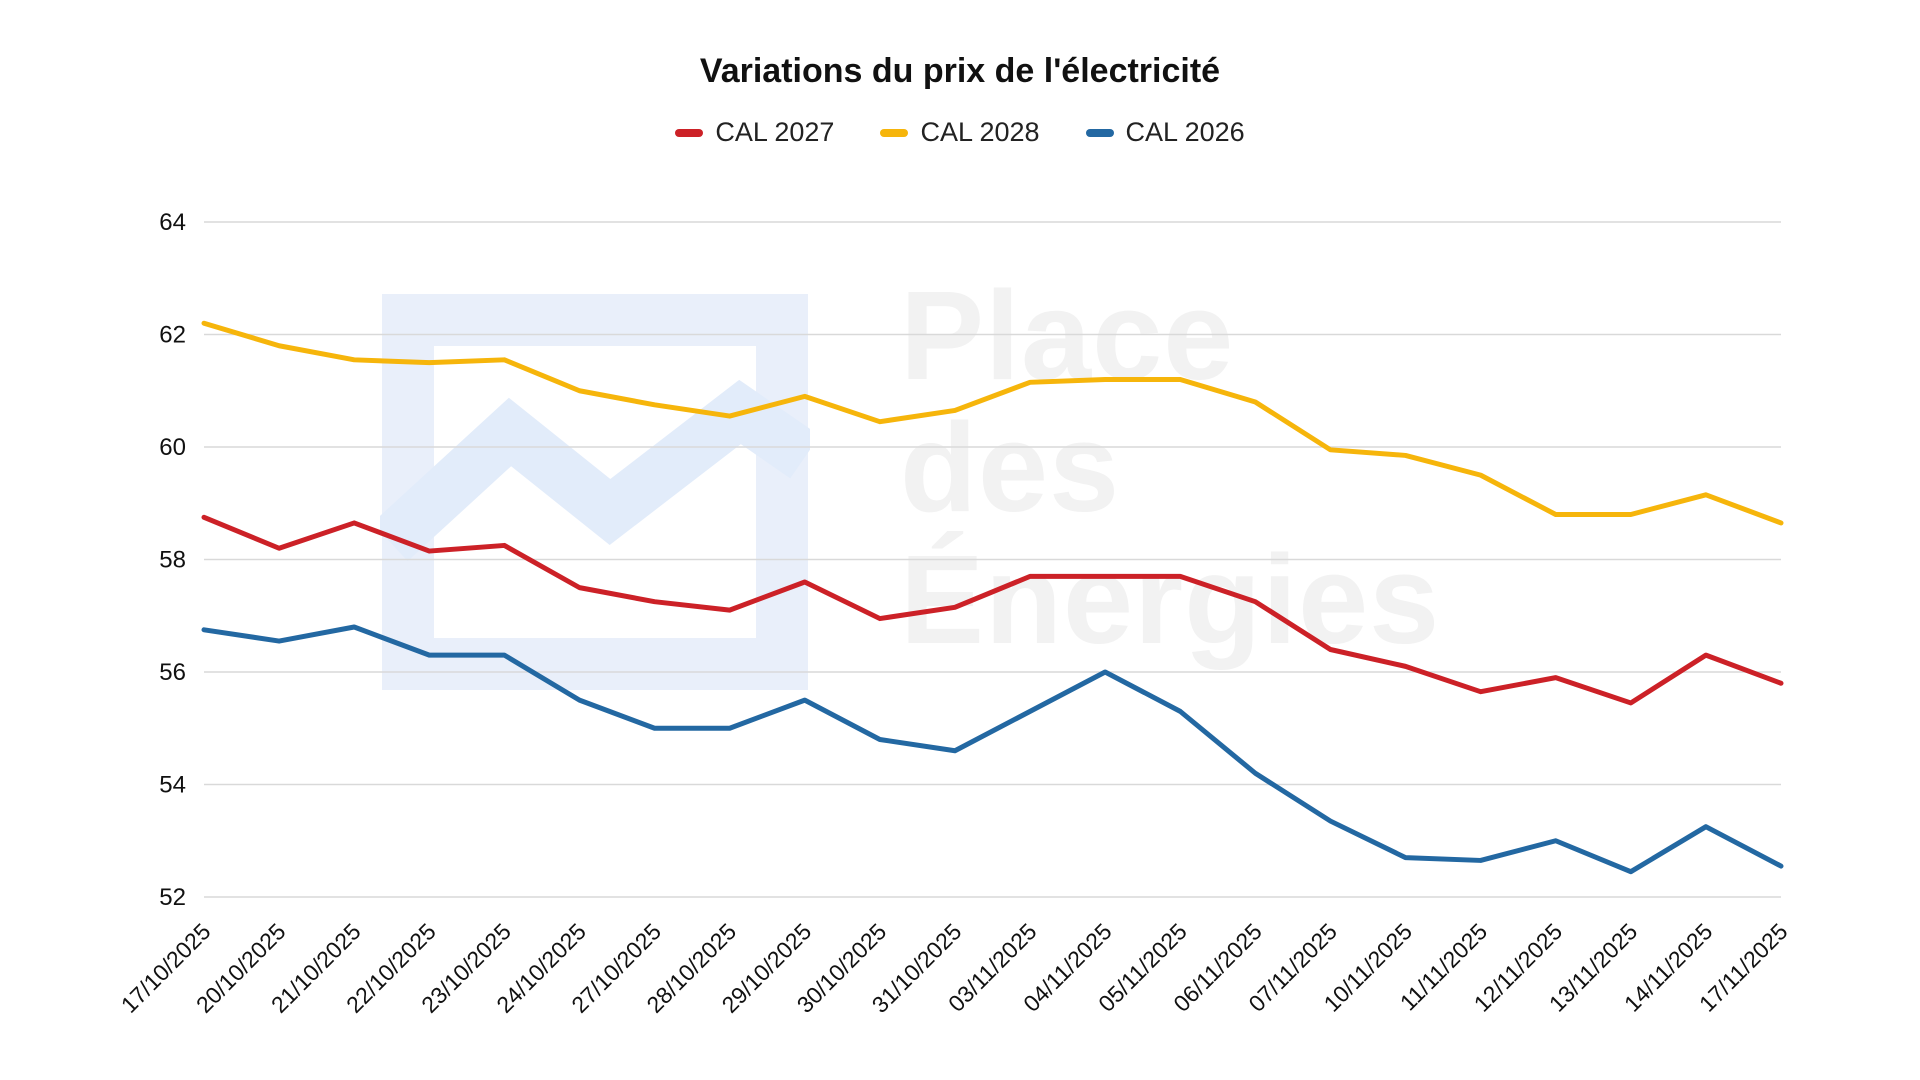 This screenshot has width=1920, height=1080. Describe the element at coordinates (172, 785) in the screenshot. I see `y-axis-tick-label: 54` at that location.